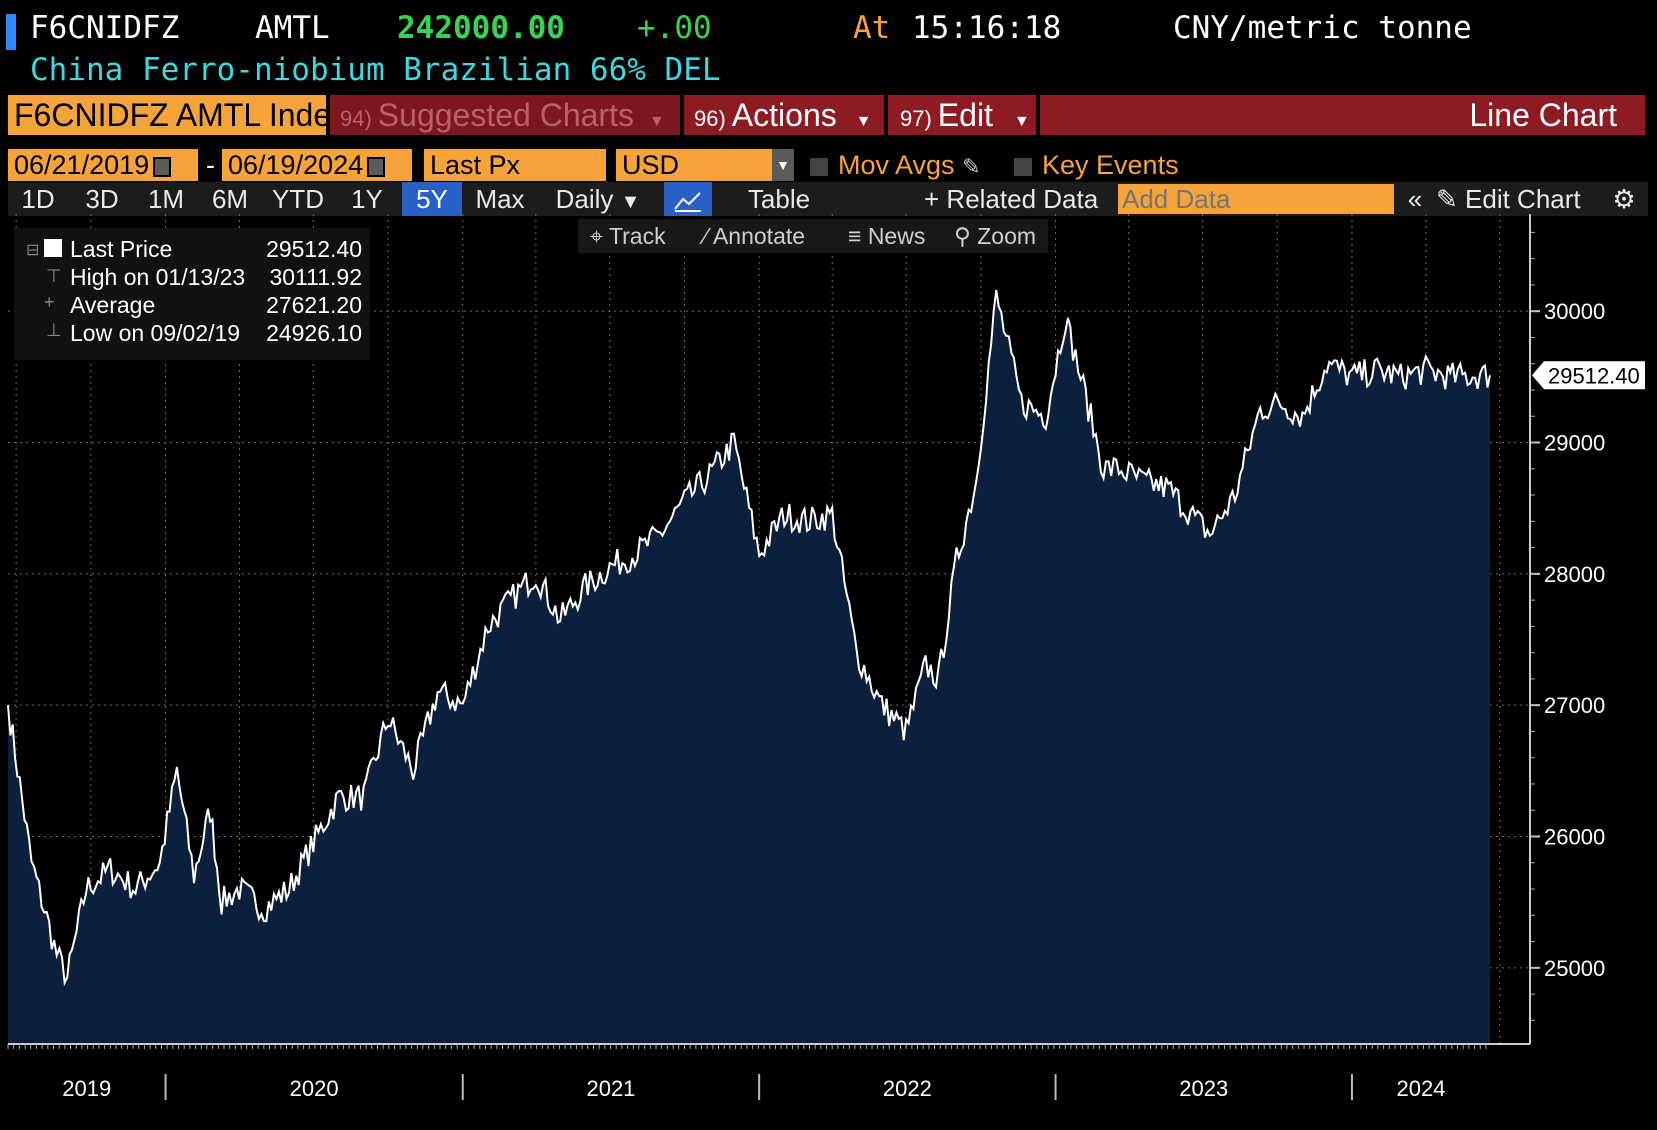 This screenshot has width=1657, height=1130. What do you see at coordinates (53, 248) in the screenshot?
I see `series-swatch` at bounding box center [53, 248].